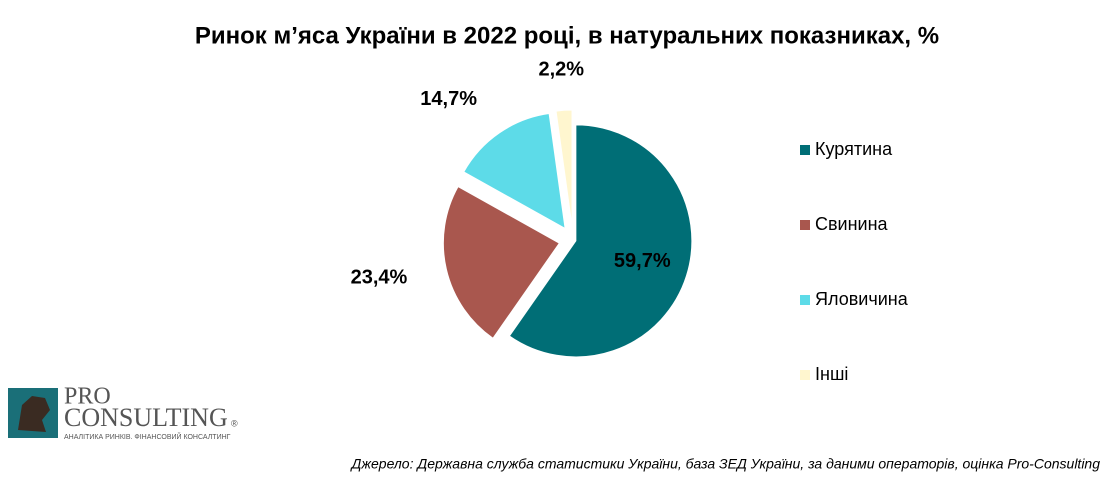  I want to click on logo-consulting: CONSULTING, so click(146, 417).